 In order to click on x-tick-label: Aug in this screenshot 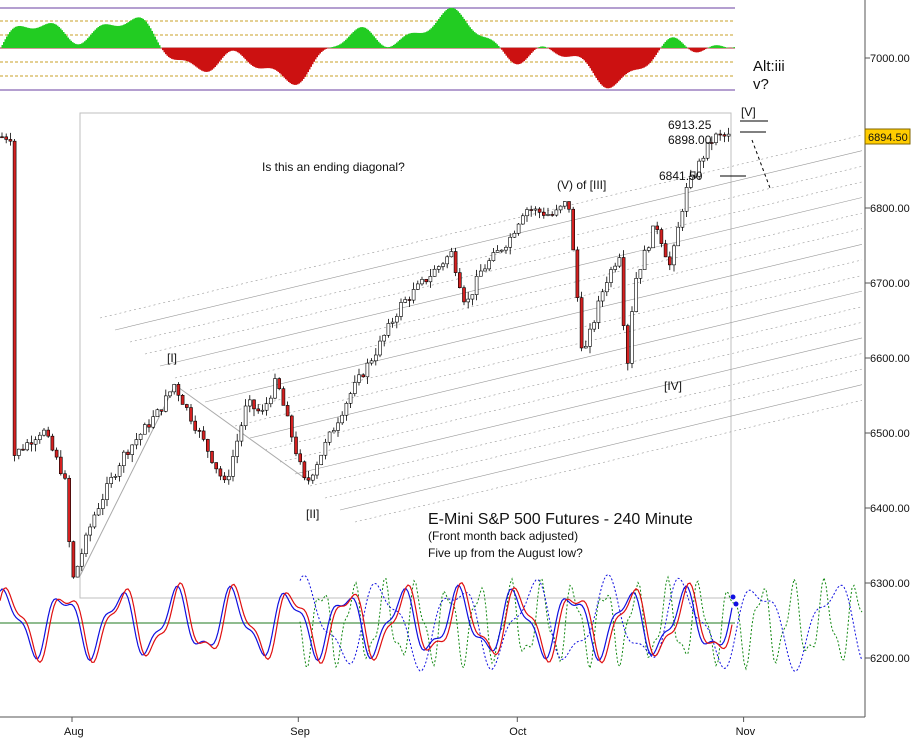, I will do `click(74, 732)`.